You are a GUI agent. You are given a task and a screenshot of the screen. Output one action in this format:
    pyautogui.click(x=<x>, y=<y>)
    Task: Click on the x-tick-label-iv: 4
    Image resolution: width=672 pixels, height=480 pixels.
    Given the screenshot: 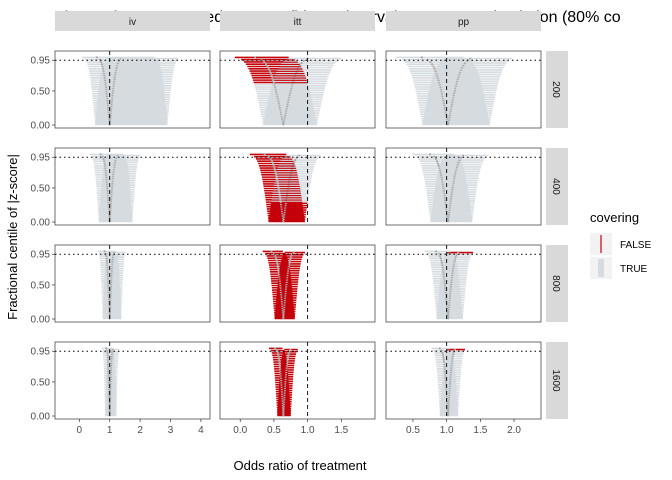 What is the action you would take?
    pyautogui.click(x=201, y=430)
    